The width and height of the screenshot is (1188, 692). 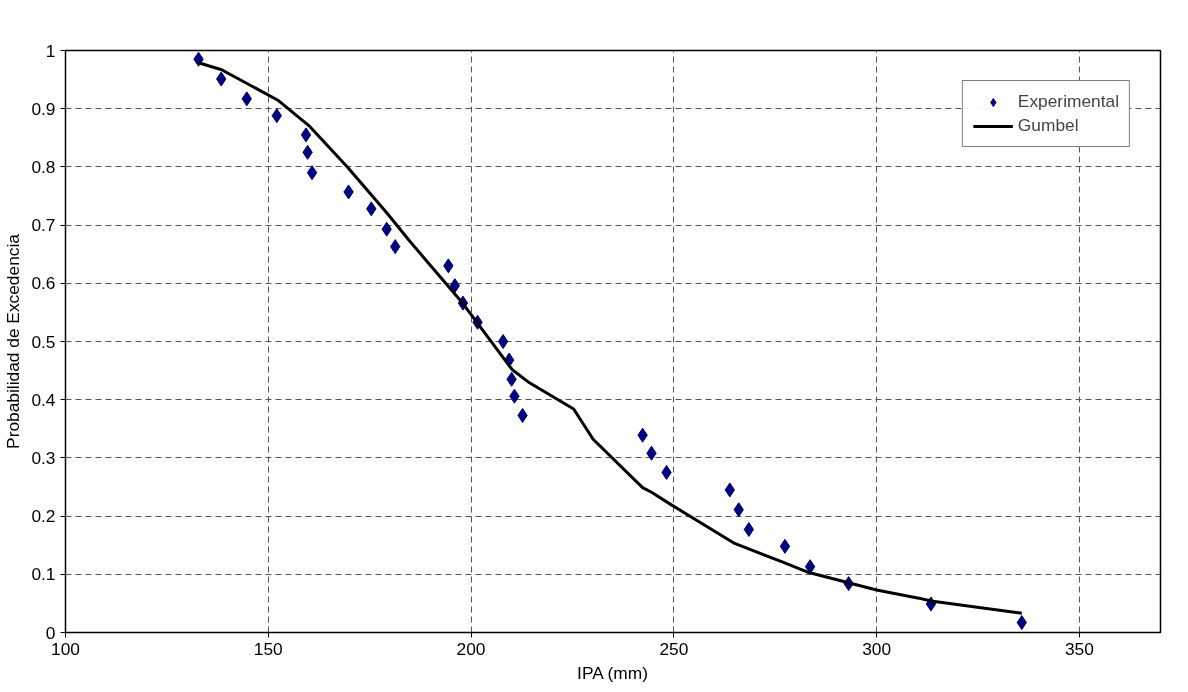 I want to click on x-tick-label: 200, so click(x=471, y=648).